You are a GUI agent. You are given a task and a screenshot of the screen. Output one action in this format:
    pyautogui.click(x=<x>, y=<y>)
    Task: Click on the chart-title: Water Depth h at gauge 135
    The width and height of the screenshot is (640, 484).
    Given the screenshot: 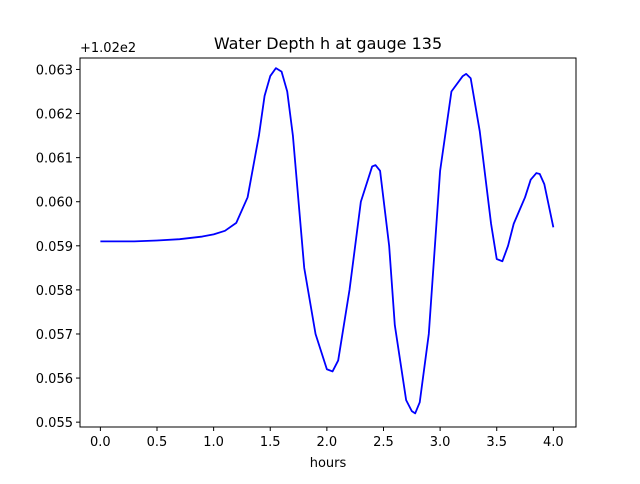 What is the action you would take?
    pyautogui.click(x=328, y=43)
    